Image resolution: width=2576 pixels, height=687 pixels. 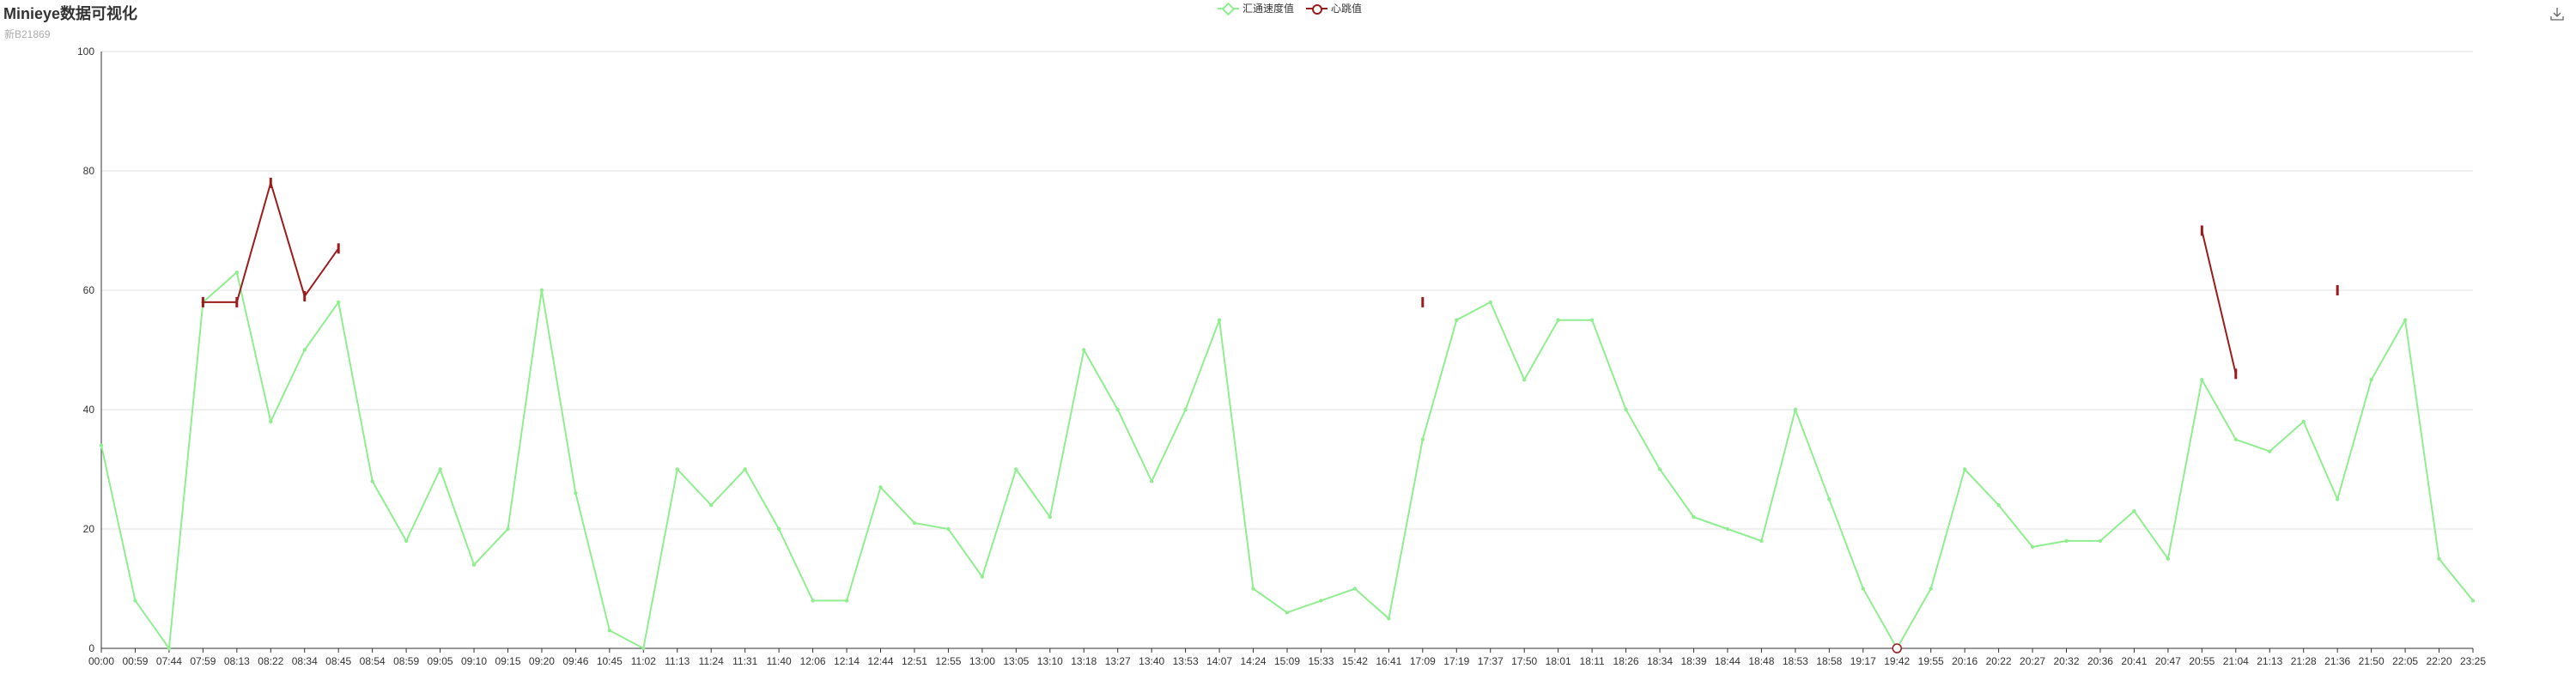 What do you see at coordinates (2558, 13) in the screenshot?
I see `download-icon` at bounding box center [2558, 13].